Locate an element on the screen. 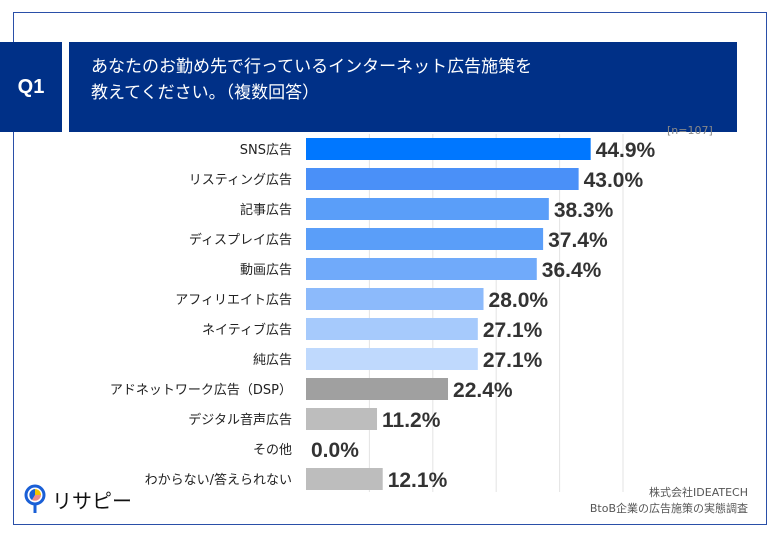  category-label: アドネットワーク広告（DSP） is located at coordinates (201, 390).